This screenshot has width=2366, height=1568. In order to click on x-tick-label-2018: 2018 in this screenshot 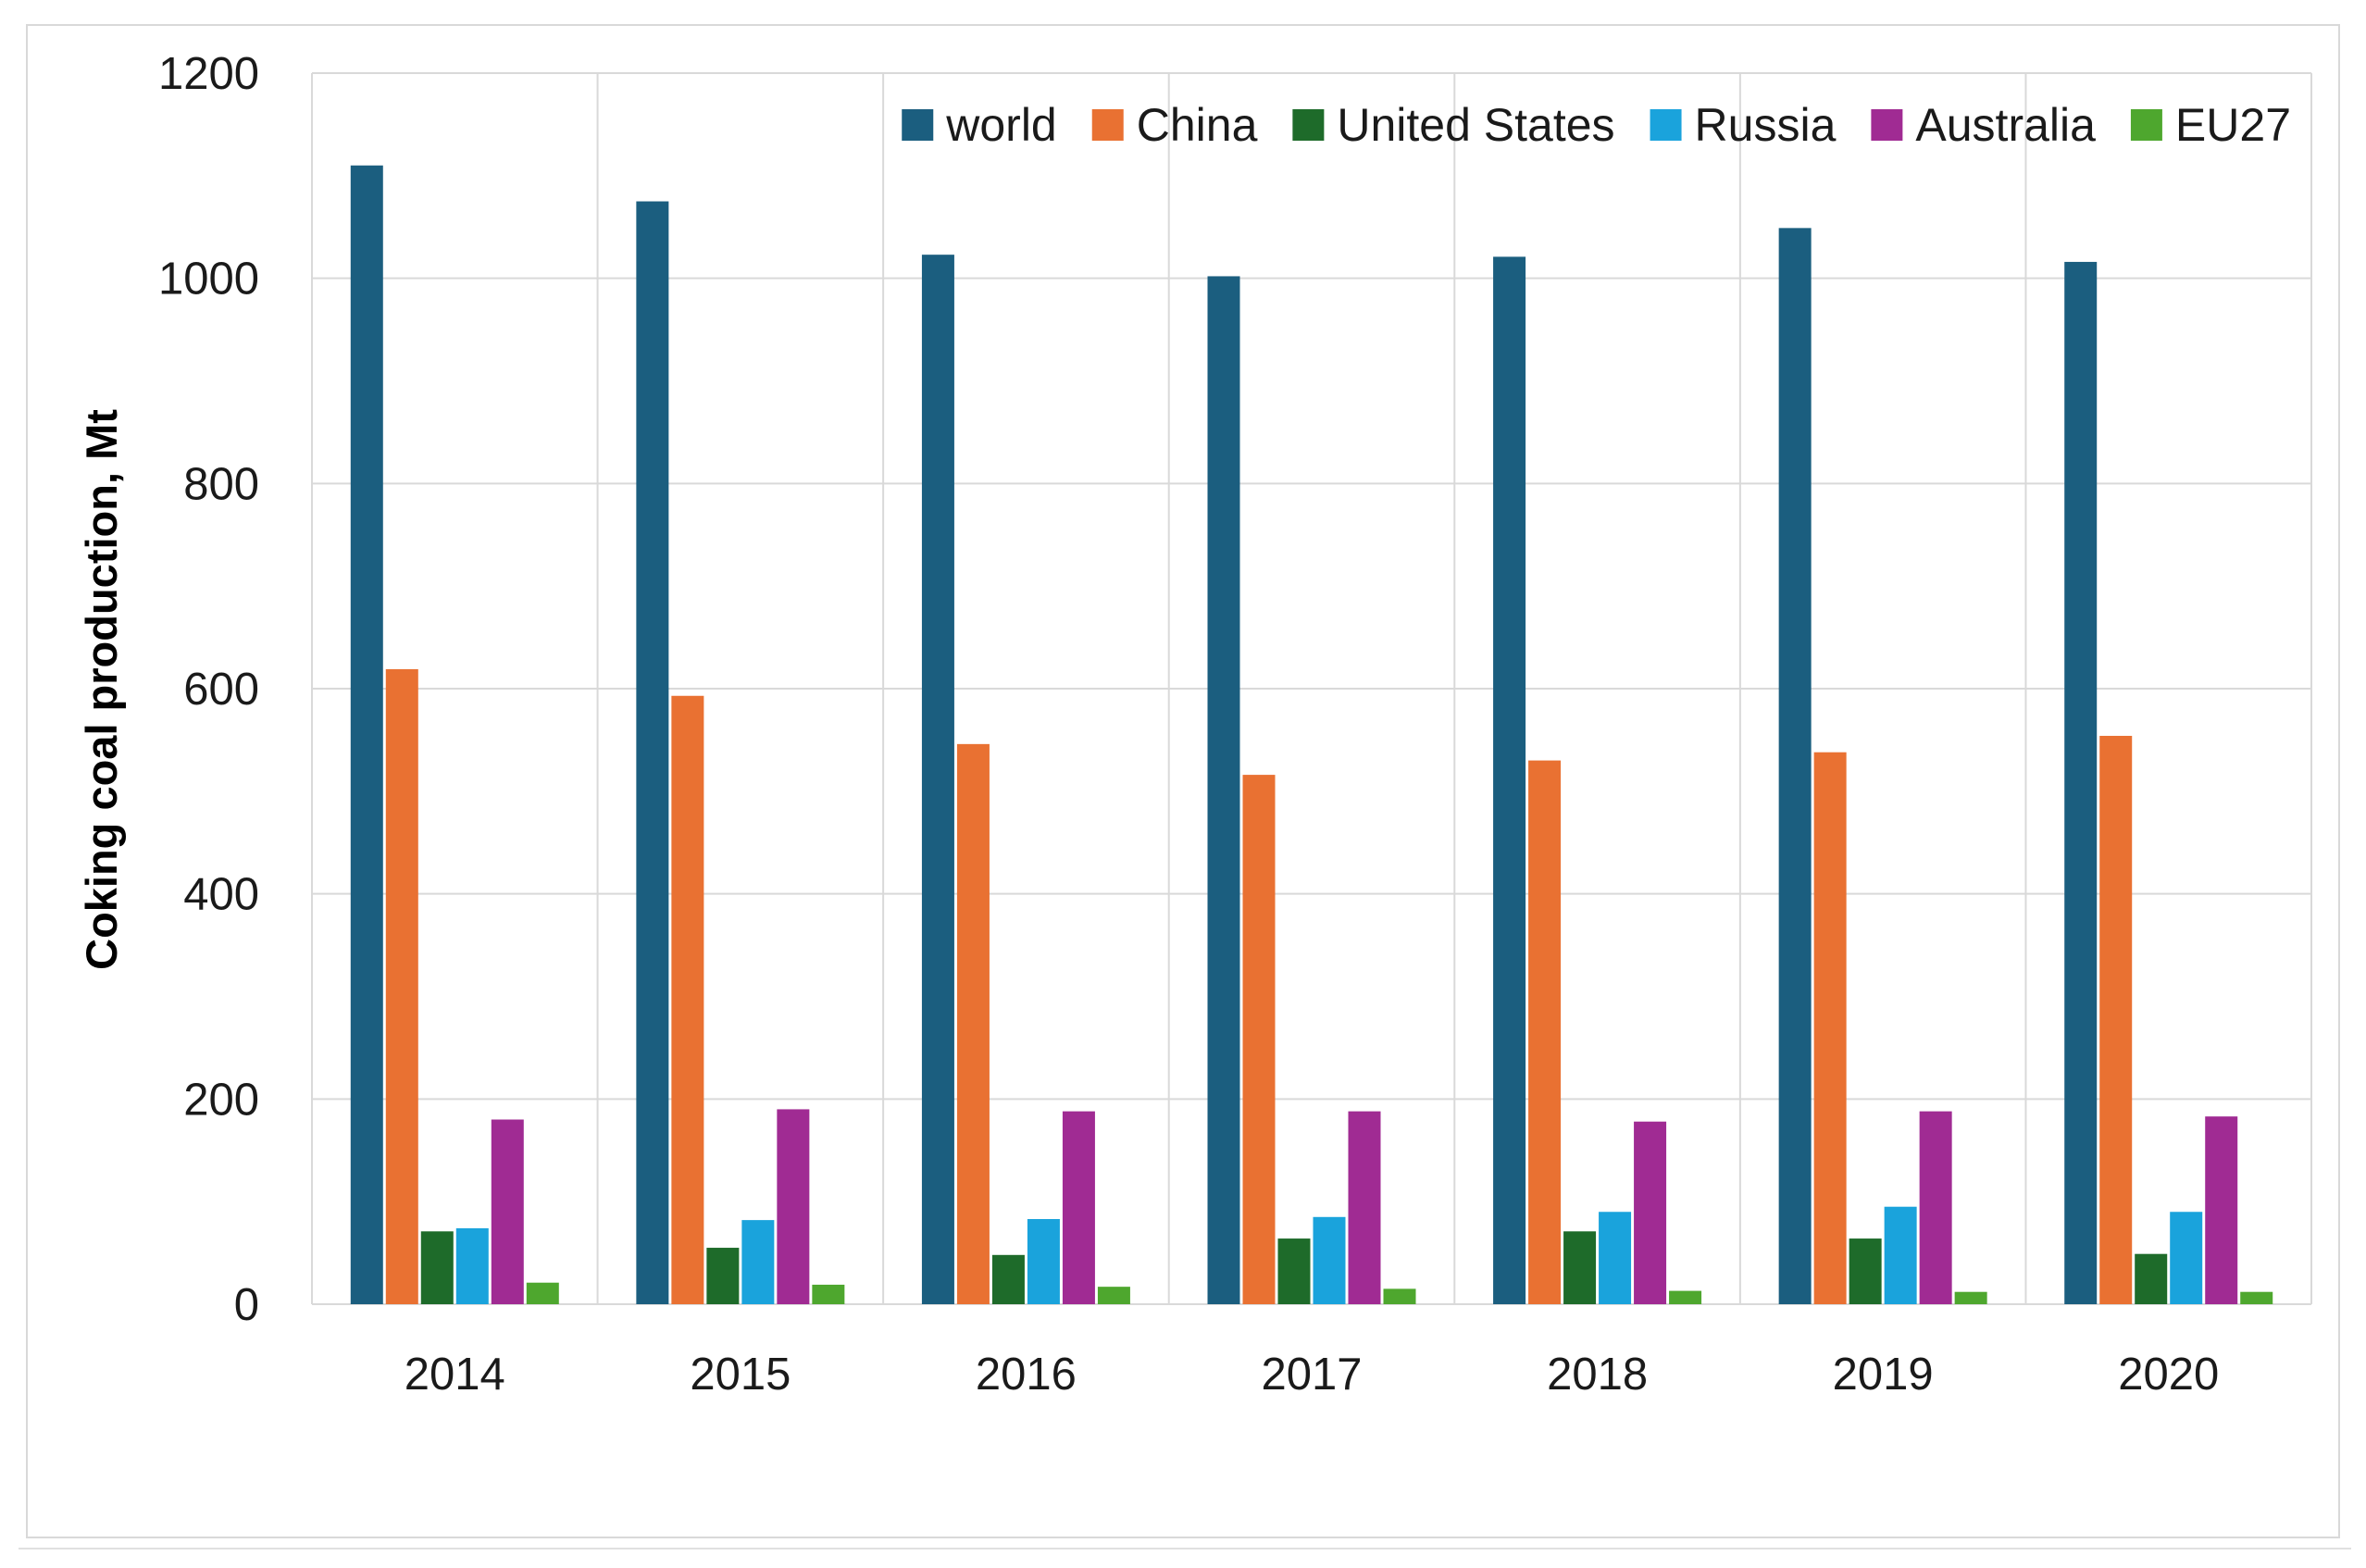, I will do `click(1597, 1375)`.